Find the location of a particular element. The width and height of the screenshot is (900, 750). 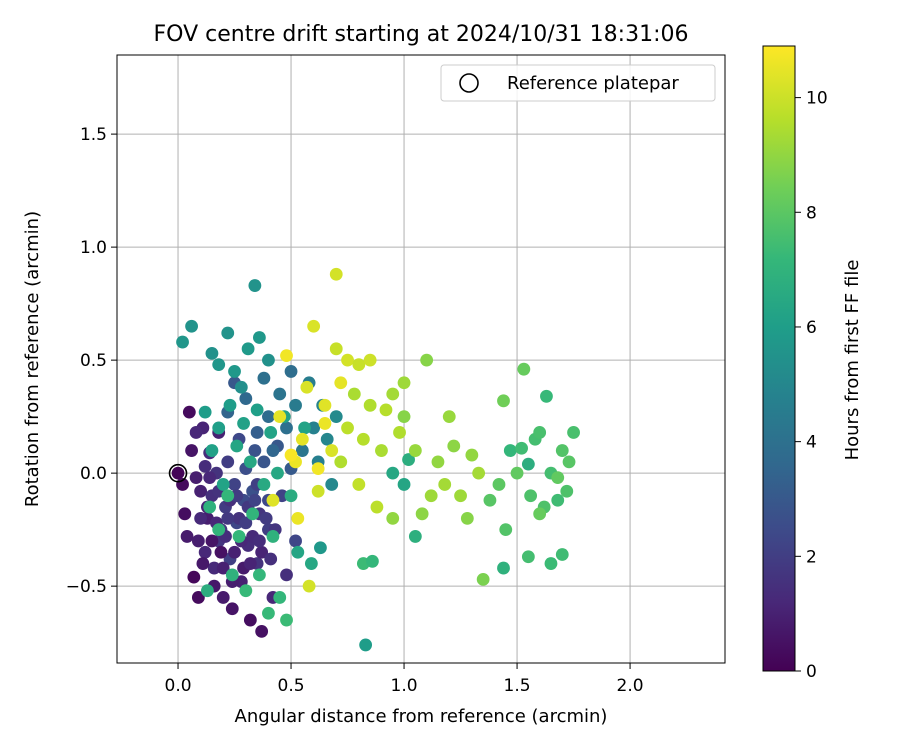

colorbar-tick-label: 0 is located at coordinates (811, 672).